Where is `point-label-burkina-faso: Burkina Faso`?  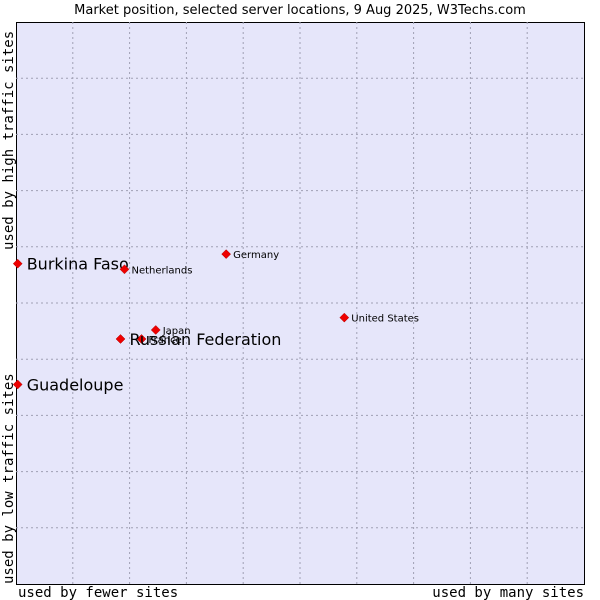
point-label-burkina-faso: Burkina Faso is located at coordinates (78, 264).